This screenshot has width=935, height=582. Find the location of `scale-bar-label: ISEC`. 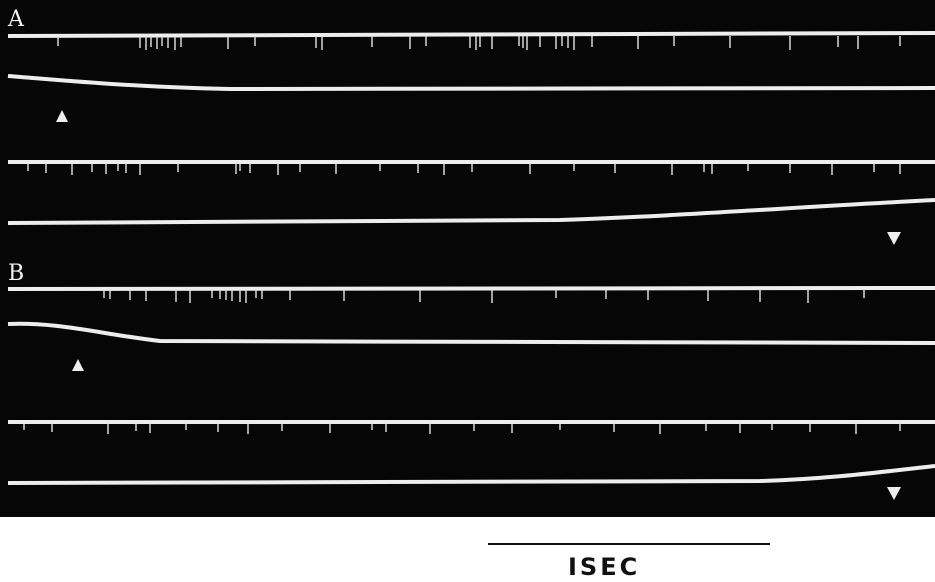

scale-bar-label: ISEC is located at coordinates (604, 567).